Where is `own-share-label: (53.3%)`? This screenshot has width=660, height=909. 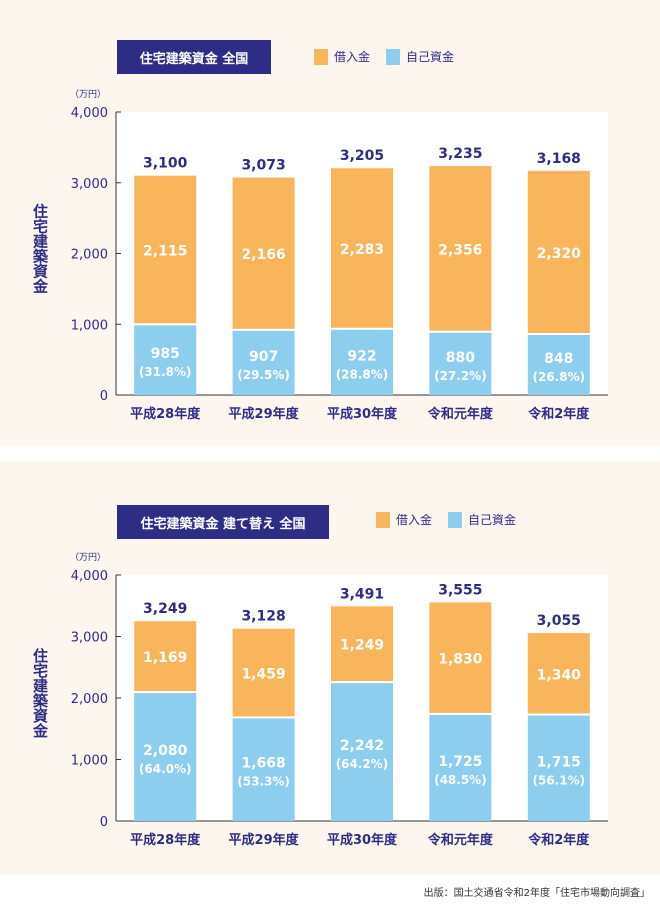 own-share-label: (53.3%) is located at coordinates (263, 782).